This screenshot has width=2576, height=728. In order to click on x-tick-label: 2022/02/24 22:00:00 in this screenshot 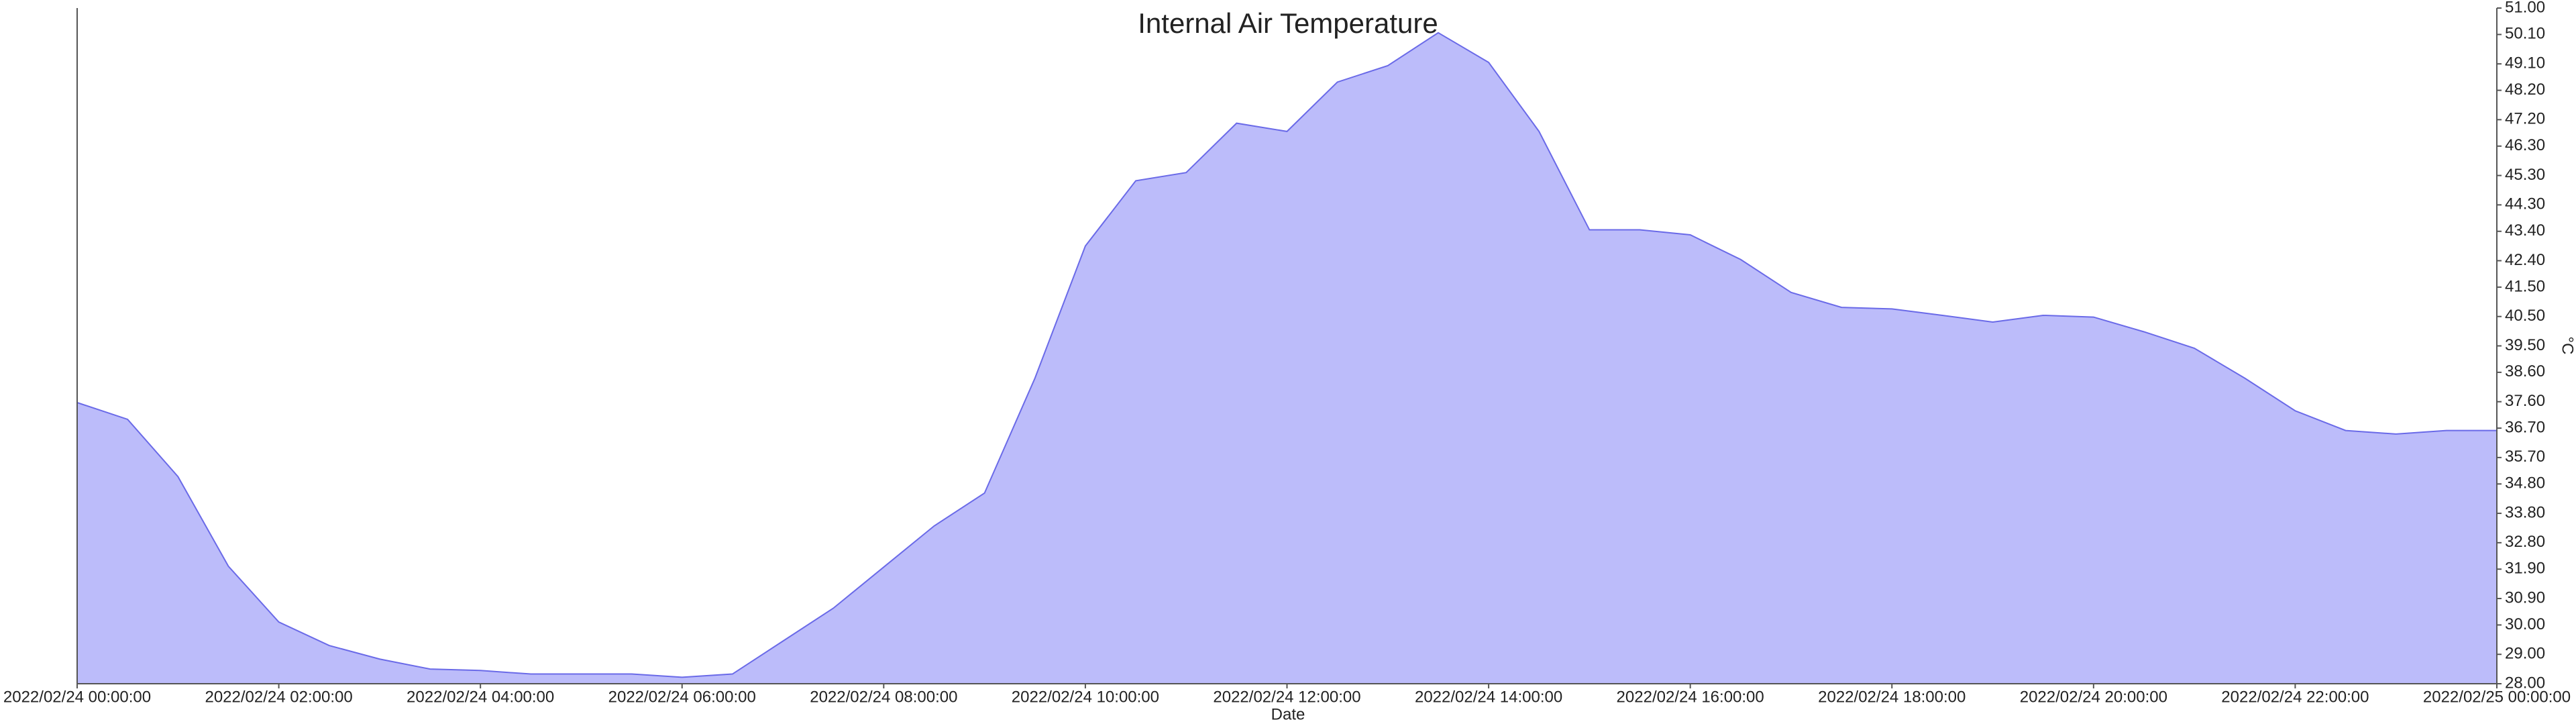, I will do `click(2295, 697)`.